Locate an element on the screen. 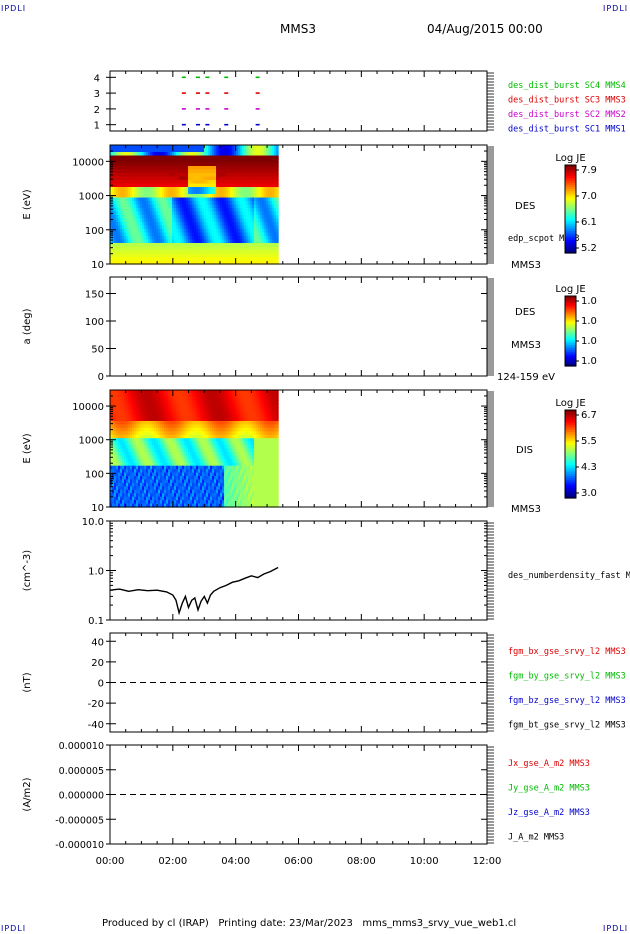  burst-mark is located at coordinates (183, 124).